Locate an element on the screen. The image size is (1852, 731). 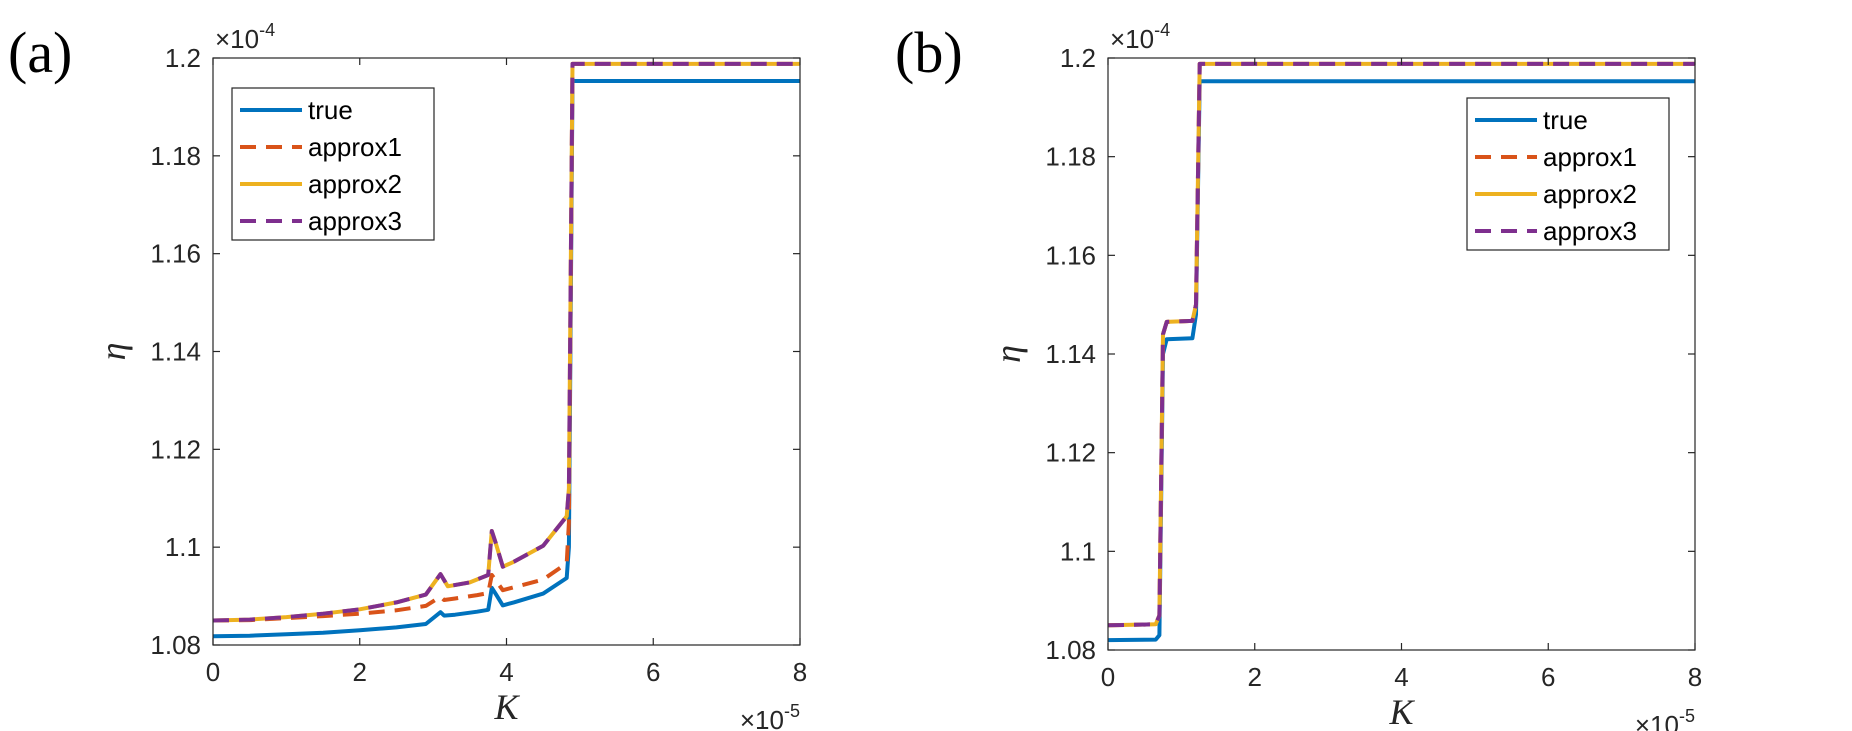
panel-label: (b) is located at coordinates (929, 52).